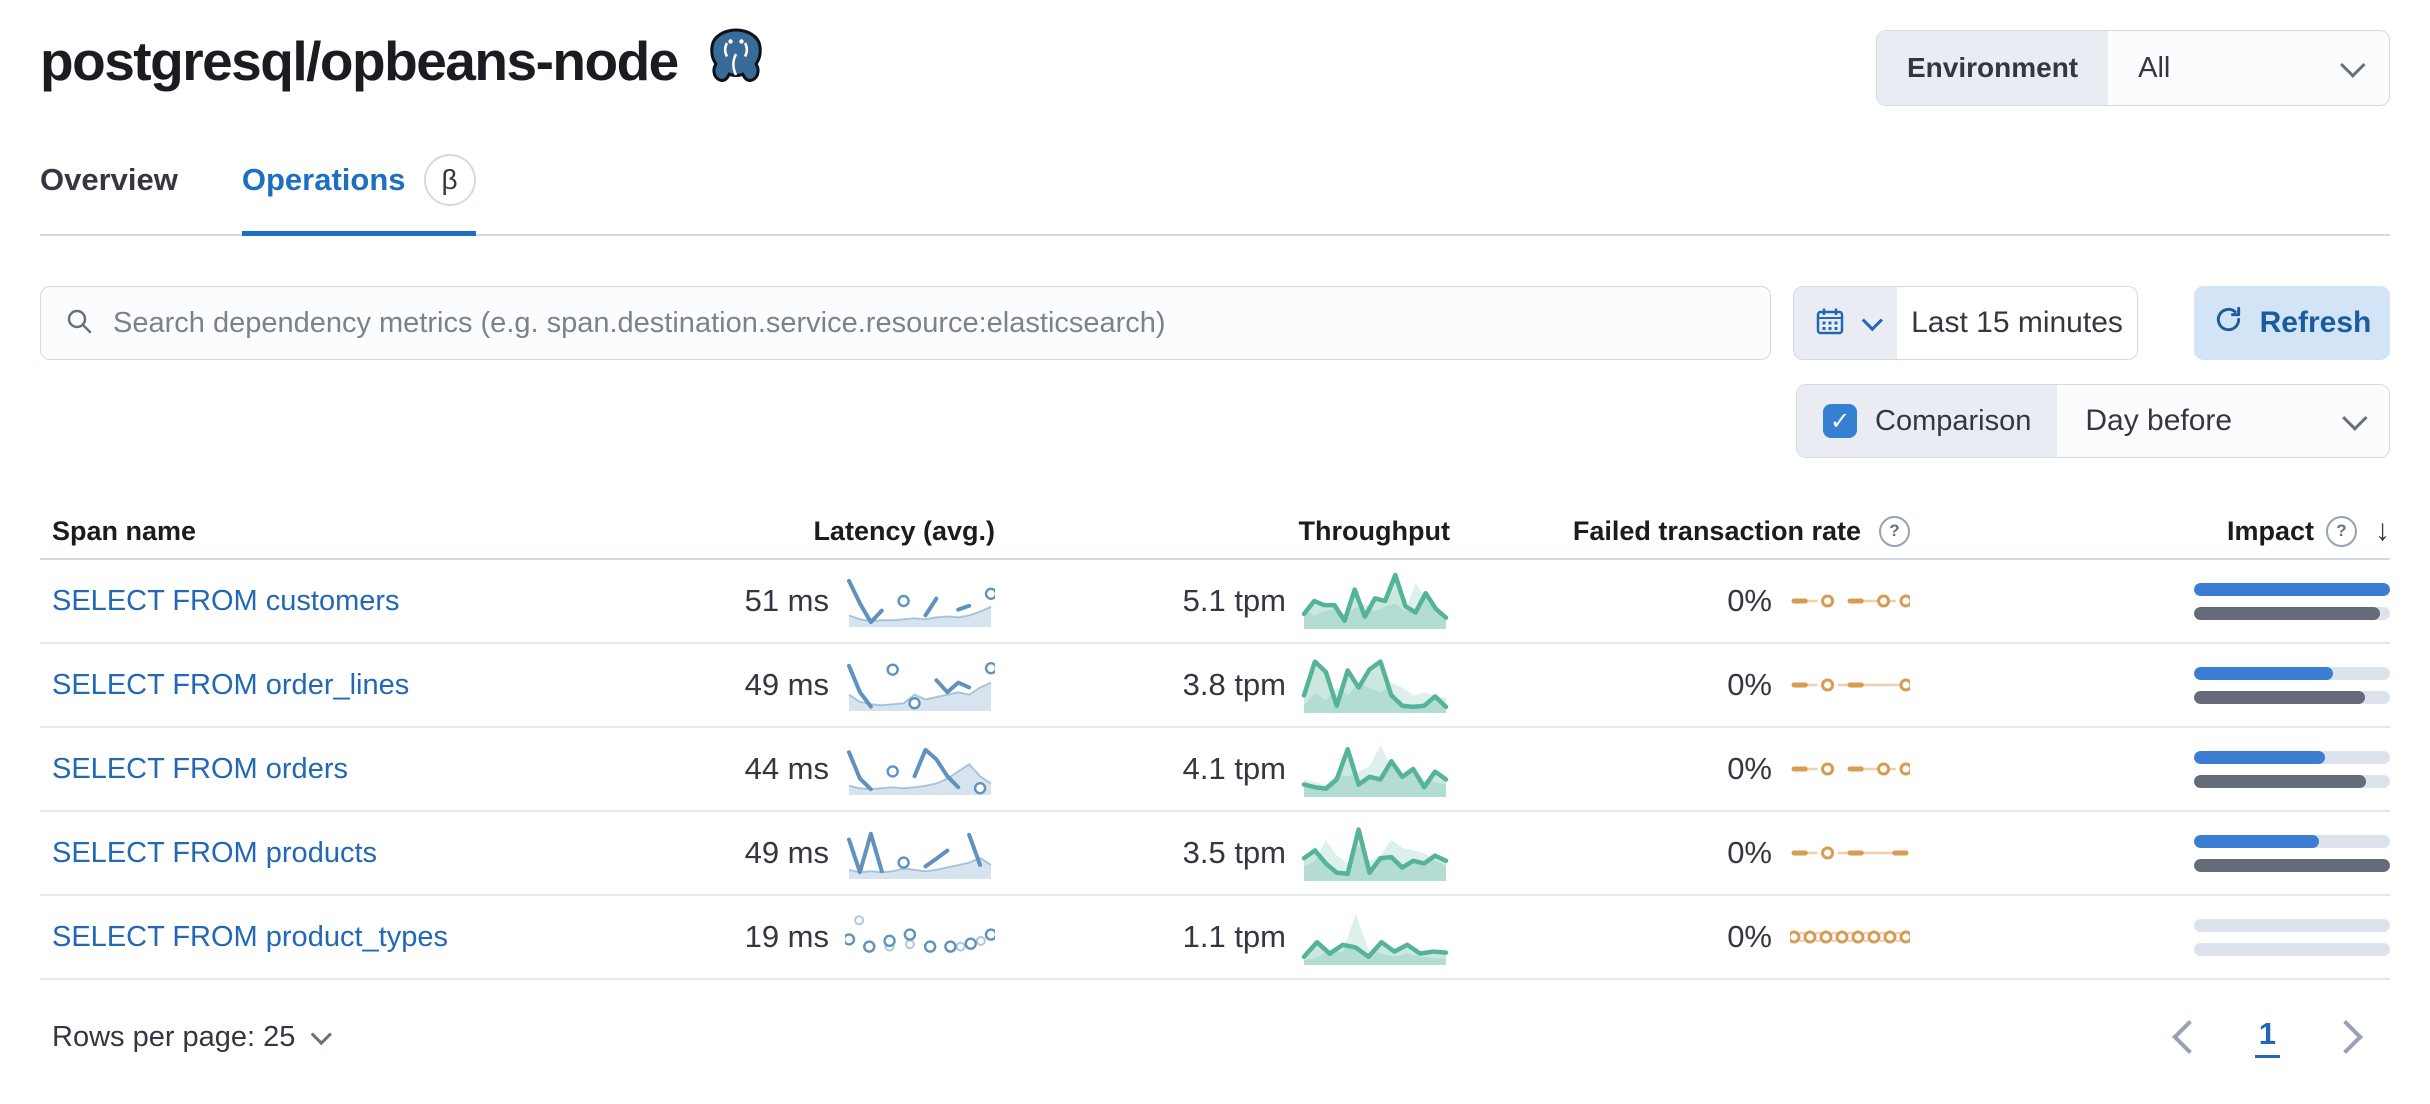 The image size is (2430, 1104). I want to click on span-name-link: SELECT FROM orders, so click(200, 768).